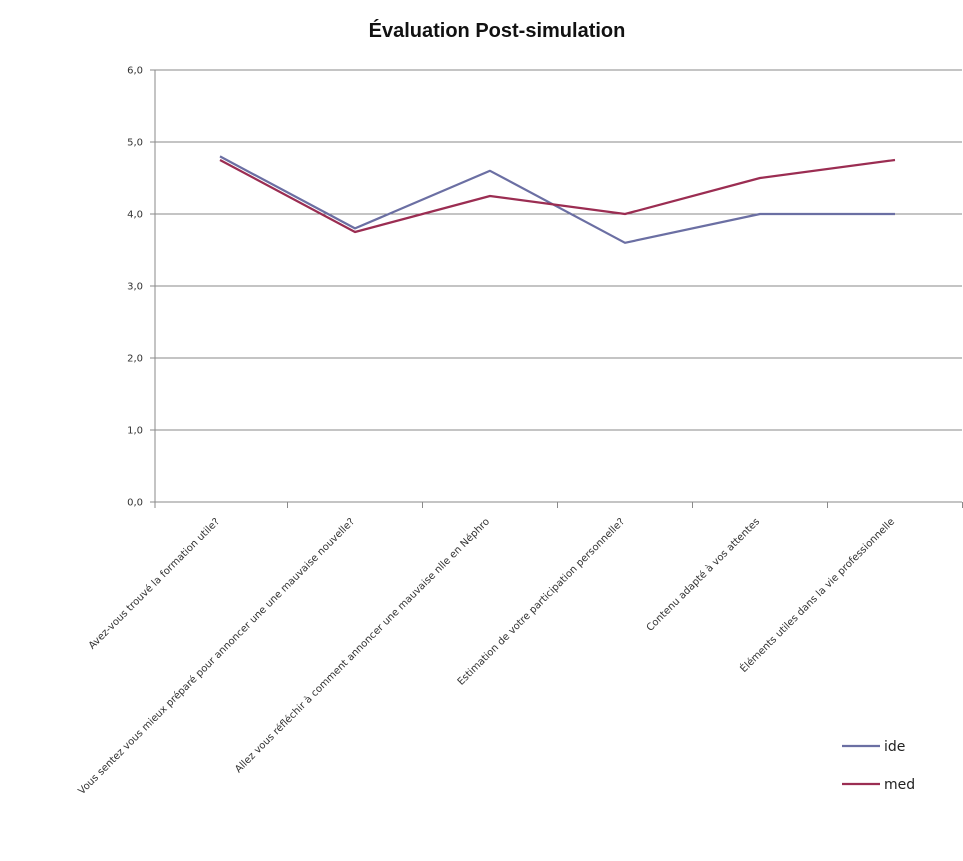 The image size is (963, 861). What do you see at coordinates (894, 747) in the screenshot?
I see `legend-label-ide: ide` at bounding box center [894, 747].